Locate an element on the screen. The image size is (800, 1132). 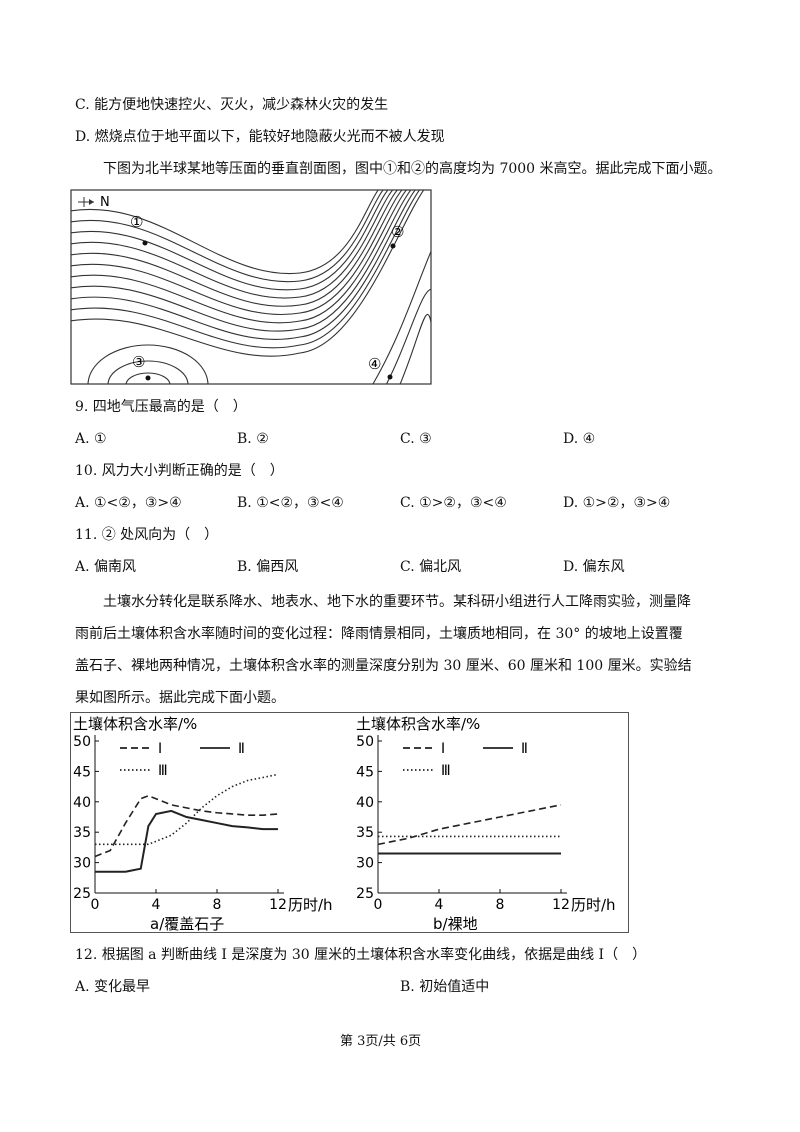
isobar-figure: N ① ② ③ ④ is located at coordinates (251, 287).